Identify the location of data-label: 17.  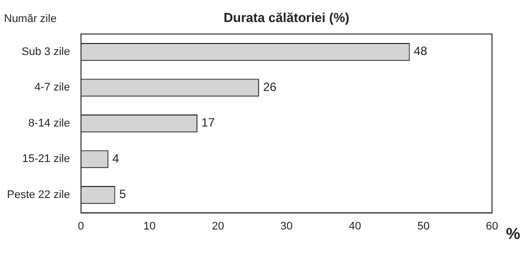
(208, 123).